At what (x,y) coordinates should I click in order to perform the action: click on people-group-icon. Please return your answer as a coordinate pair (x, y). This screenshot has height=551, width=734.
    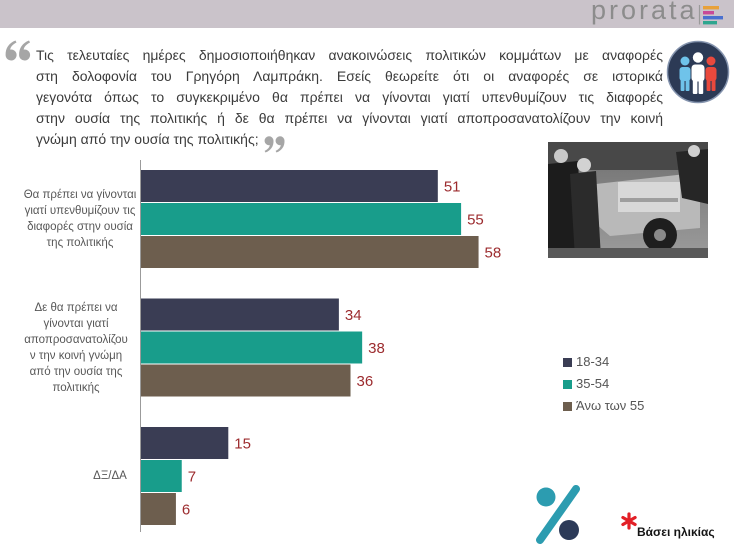
    Looking at the image, I should click on (698, 72).